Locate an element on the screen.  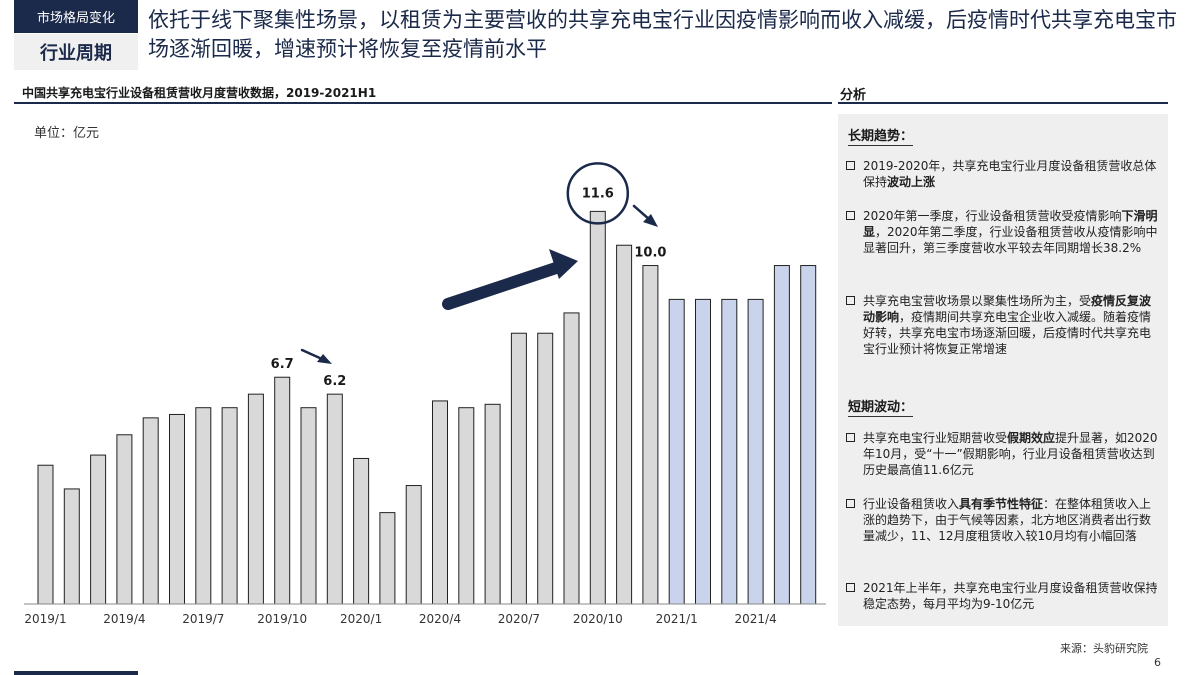
bar-2021/1 is located at coordinates (676, 451).